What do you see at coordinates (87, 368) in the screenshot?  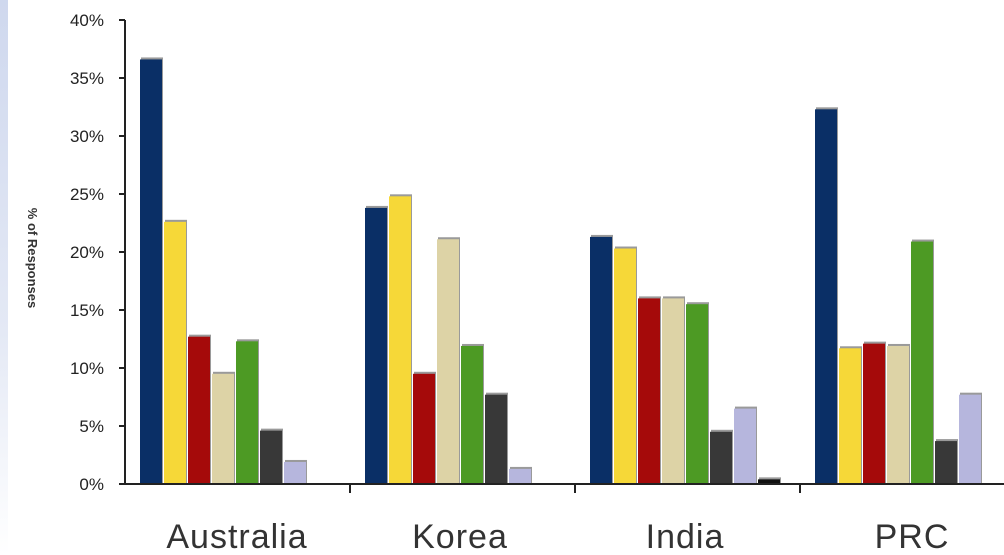 I see `y-tick-label: 10%` at bounding box center [87, 368].